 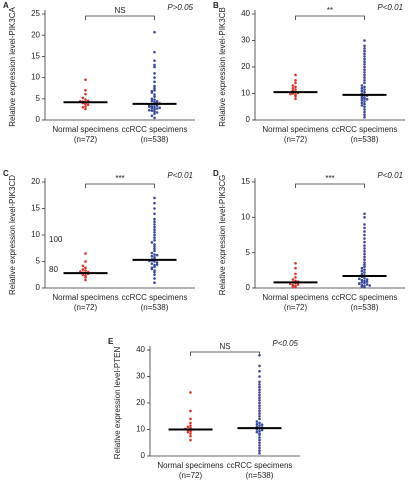 I want to click on y-axis-label: Relative expression level-PIK3CB, so click(x=222, y=67).